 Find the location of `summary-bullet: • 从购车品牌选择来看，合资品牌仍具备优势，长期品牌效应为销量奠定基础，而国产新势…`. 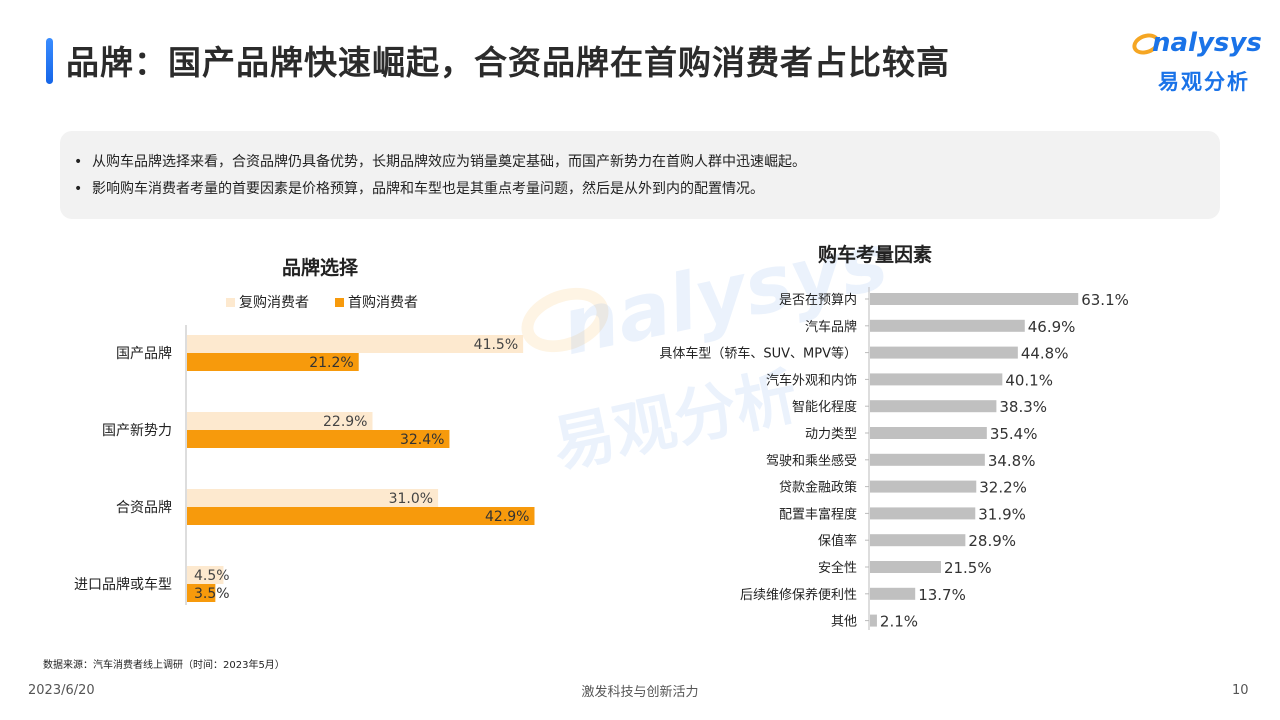

summary-bullet: • 从购车品牌选择来看，合资品牌仍具备优势，长期品牌效应为销量奠定基础，而国产新势… is located at coordinates (647, 162).